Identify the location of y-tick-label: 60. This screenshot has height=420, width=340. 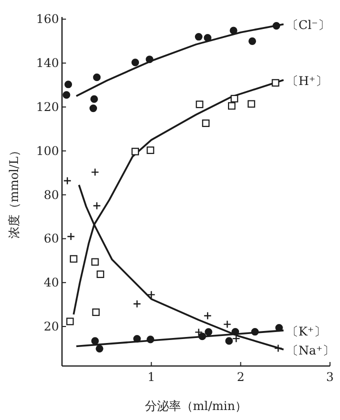
(51, 239).